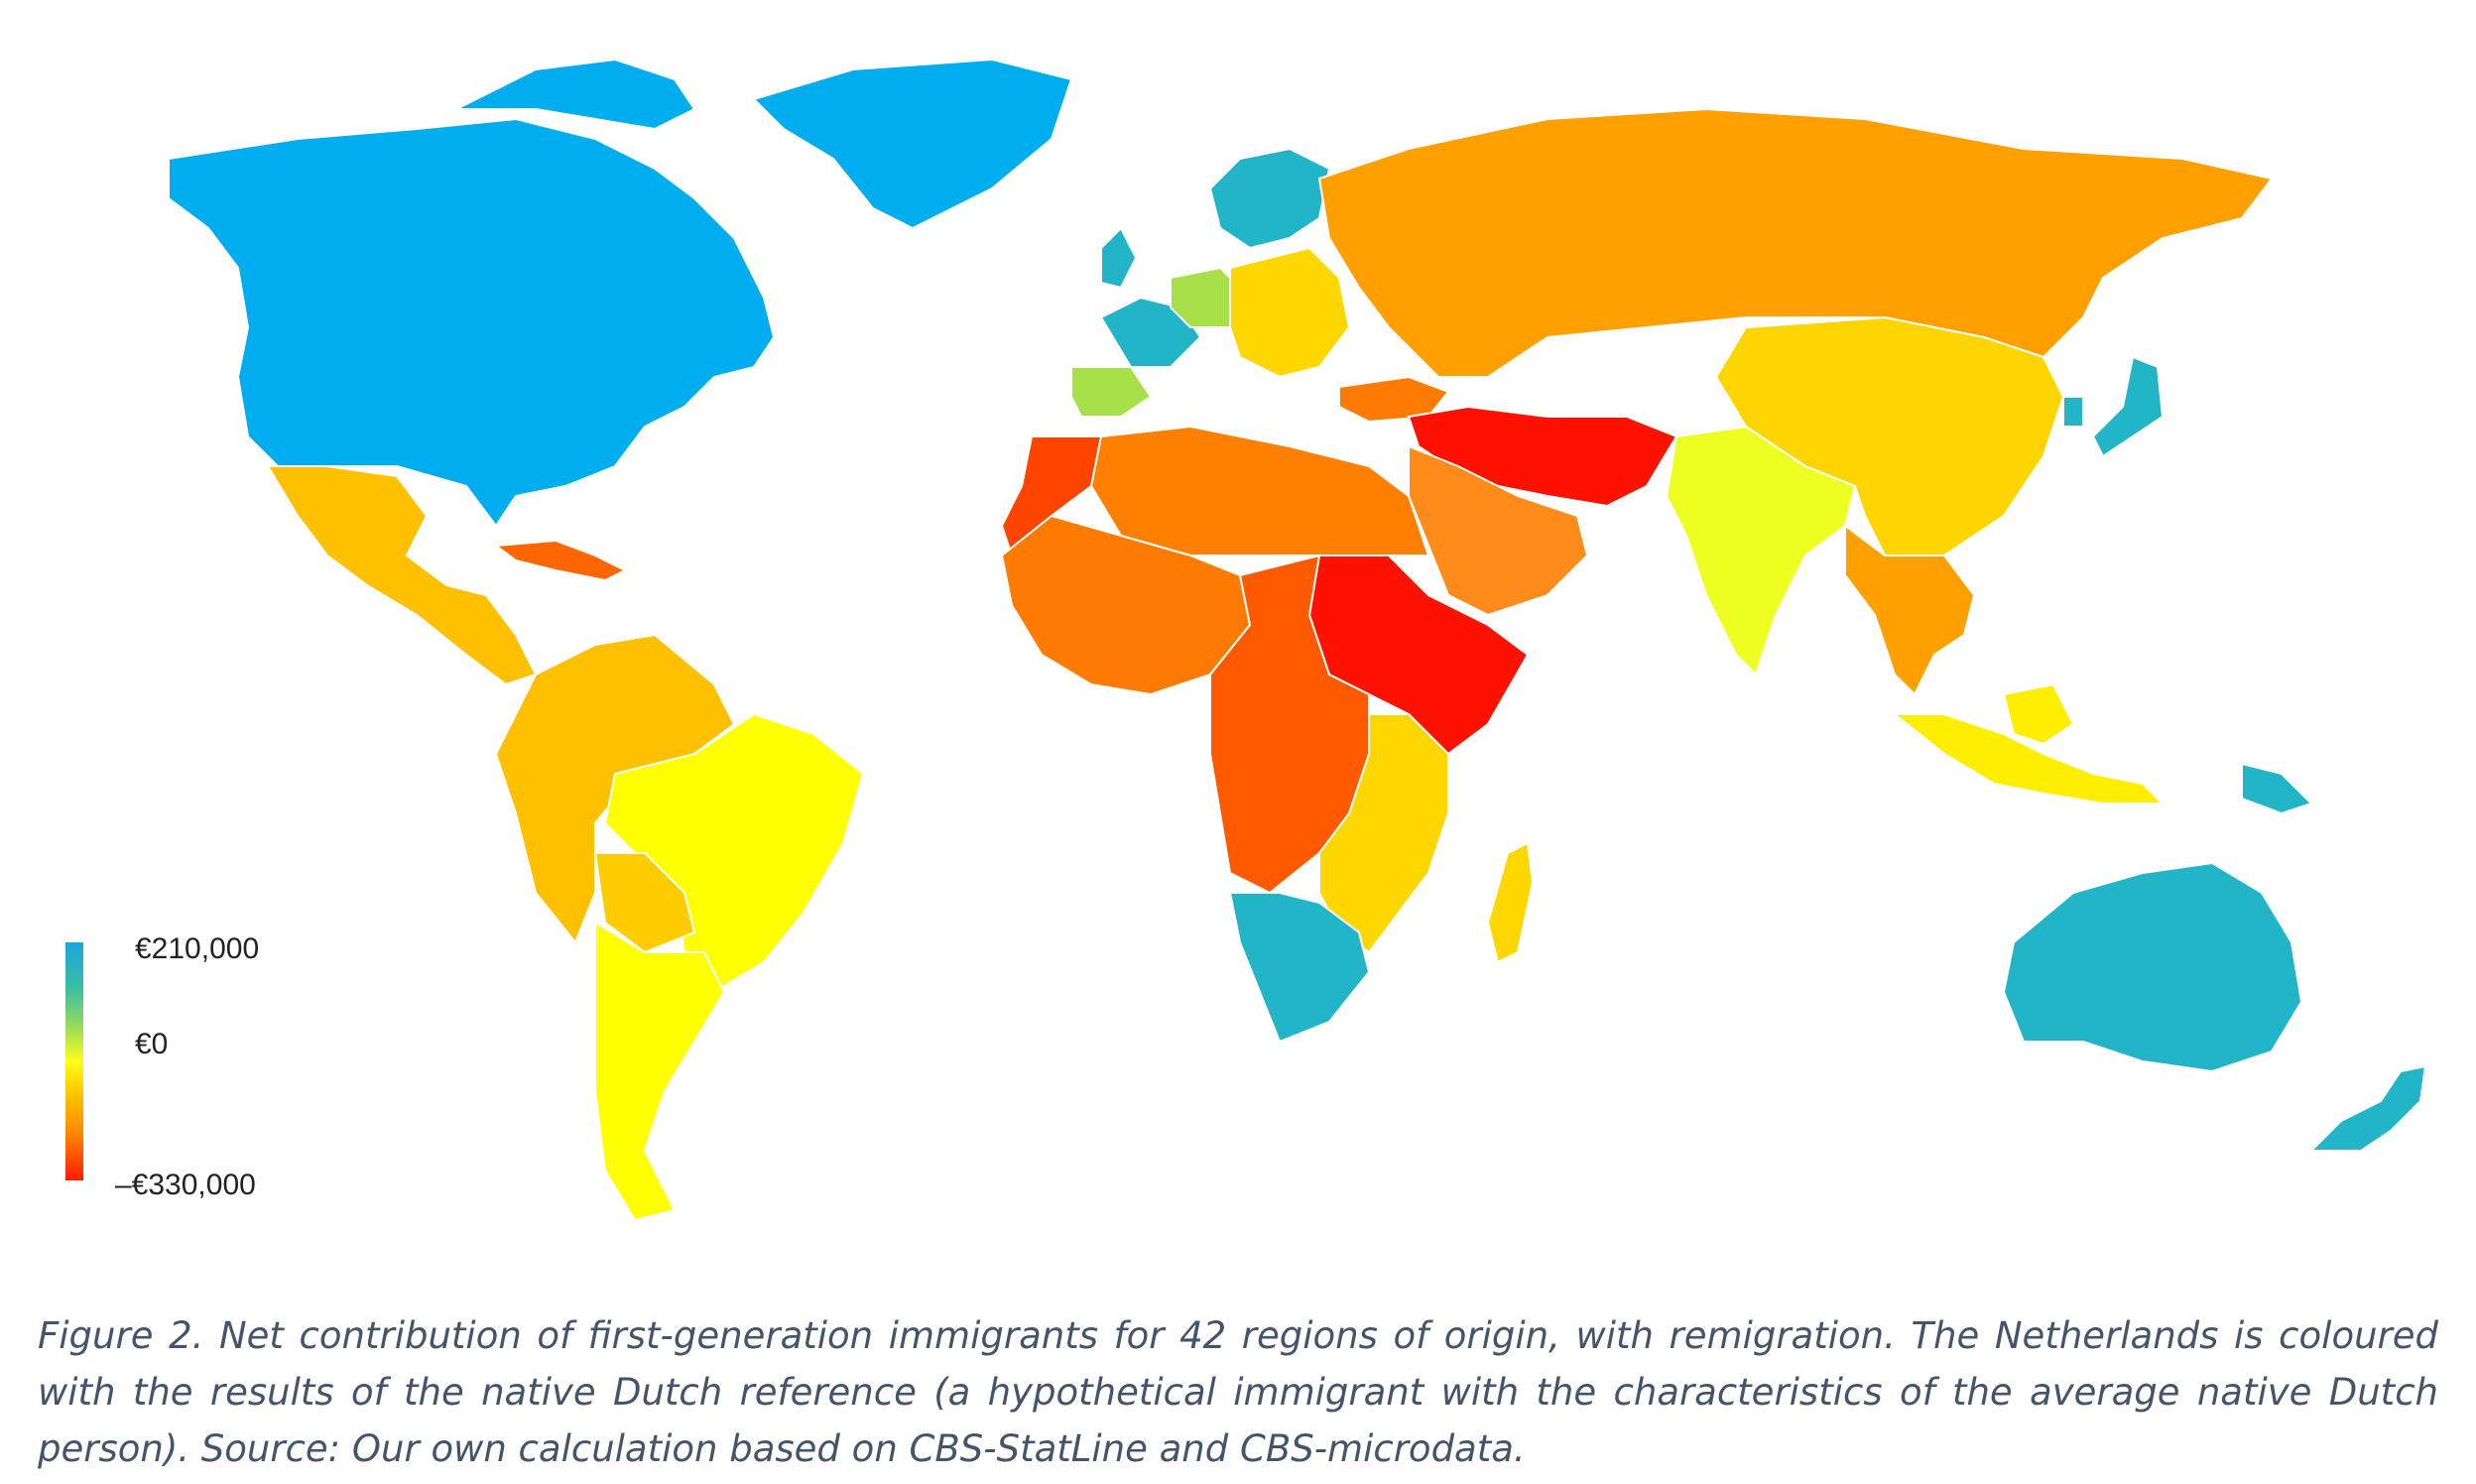  I want to click on region-southeast-asia, so click(1910, 610).